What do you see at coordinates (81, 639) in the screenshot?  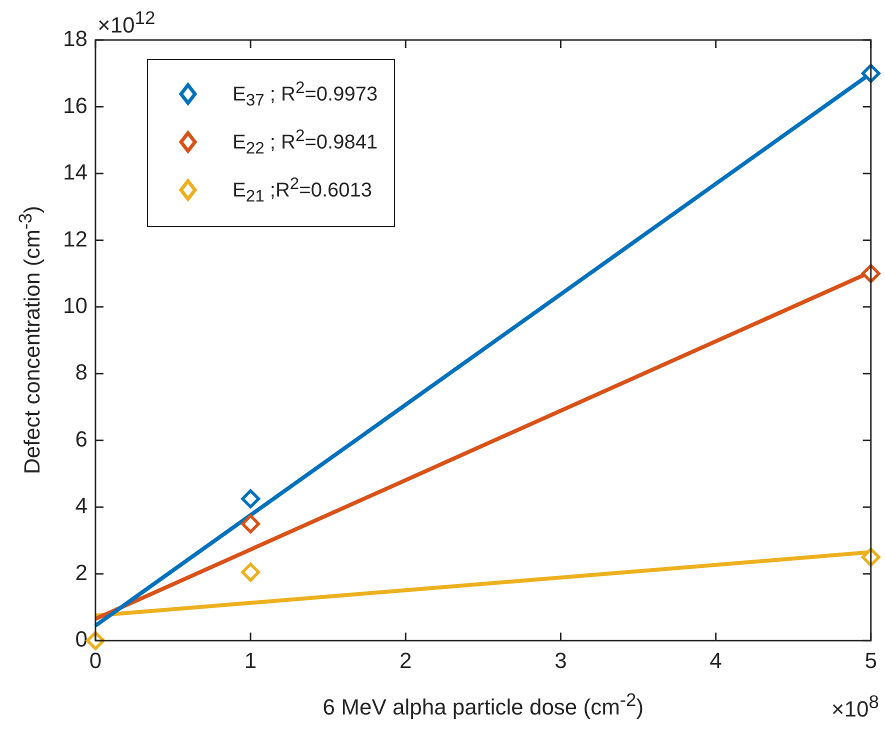 I see `y-tick-label: 0` at bounding box center [81, 639].